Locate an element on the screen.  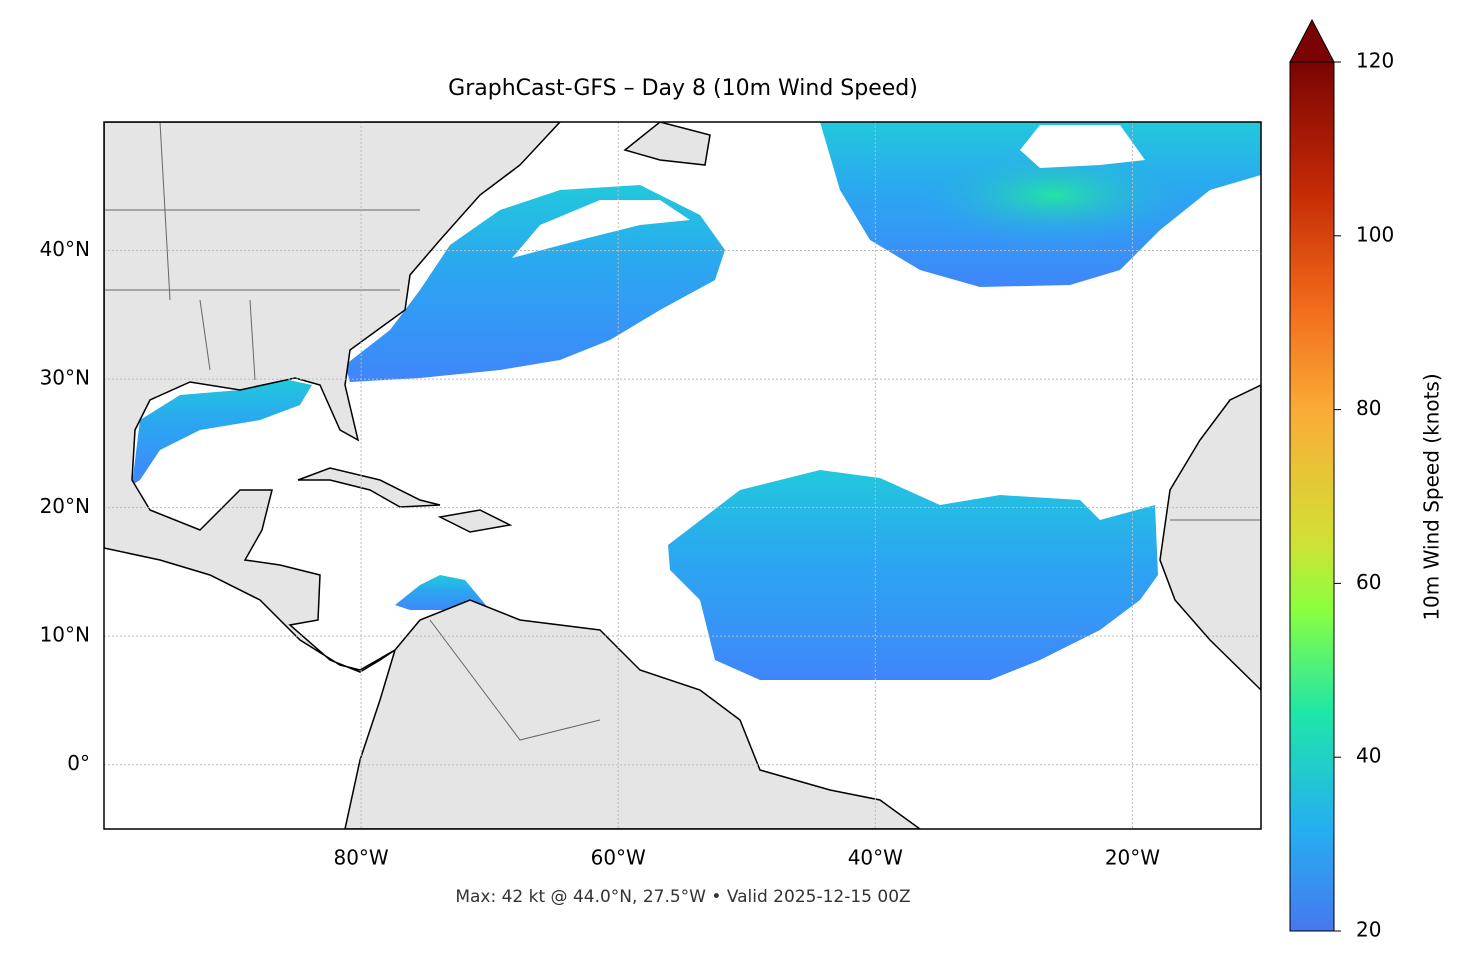
colorbar-tick-label: 40 is located at coordinates (1368, 756).